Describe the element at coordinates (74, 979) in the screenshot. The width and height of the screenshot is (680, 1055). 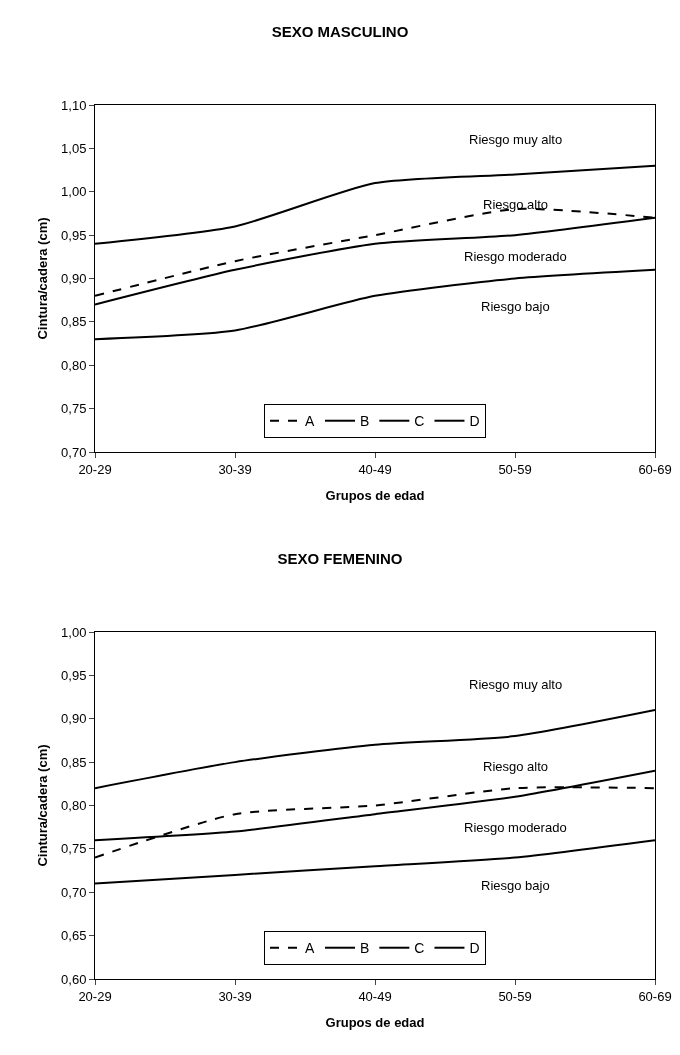
I see `y-tick-label: 0,60` at that location.